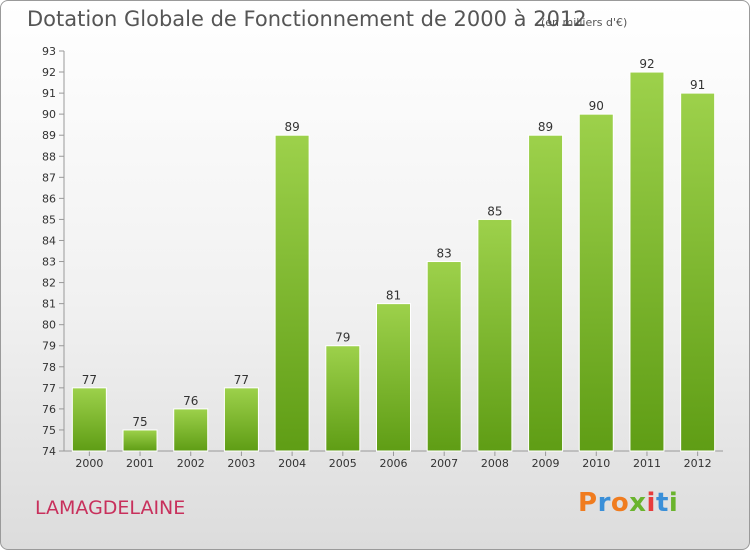  I want to click on x-tick-label: 2000, so click(89, 463).